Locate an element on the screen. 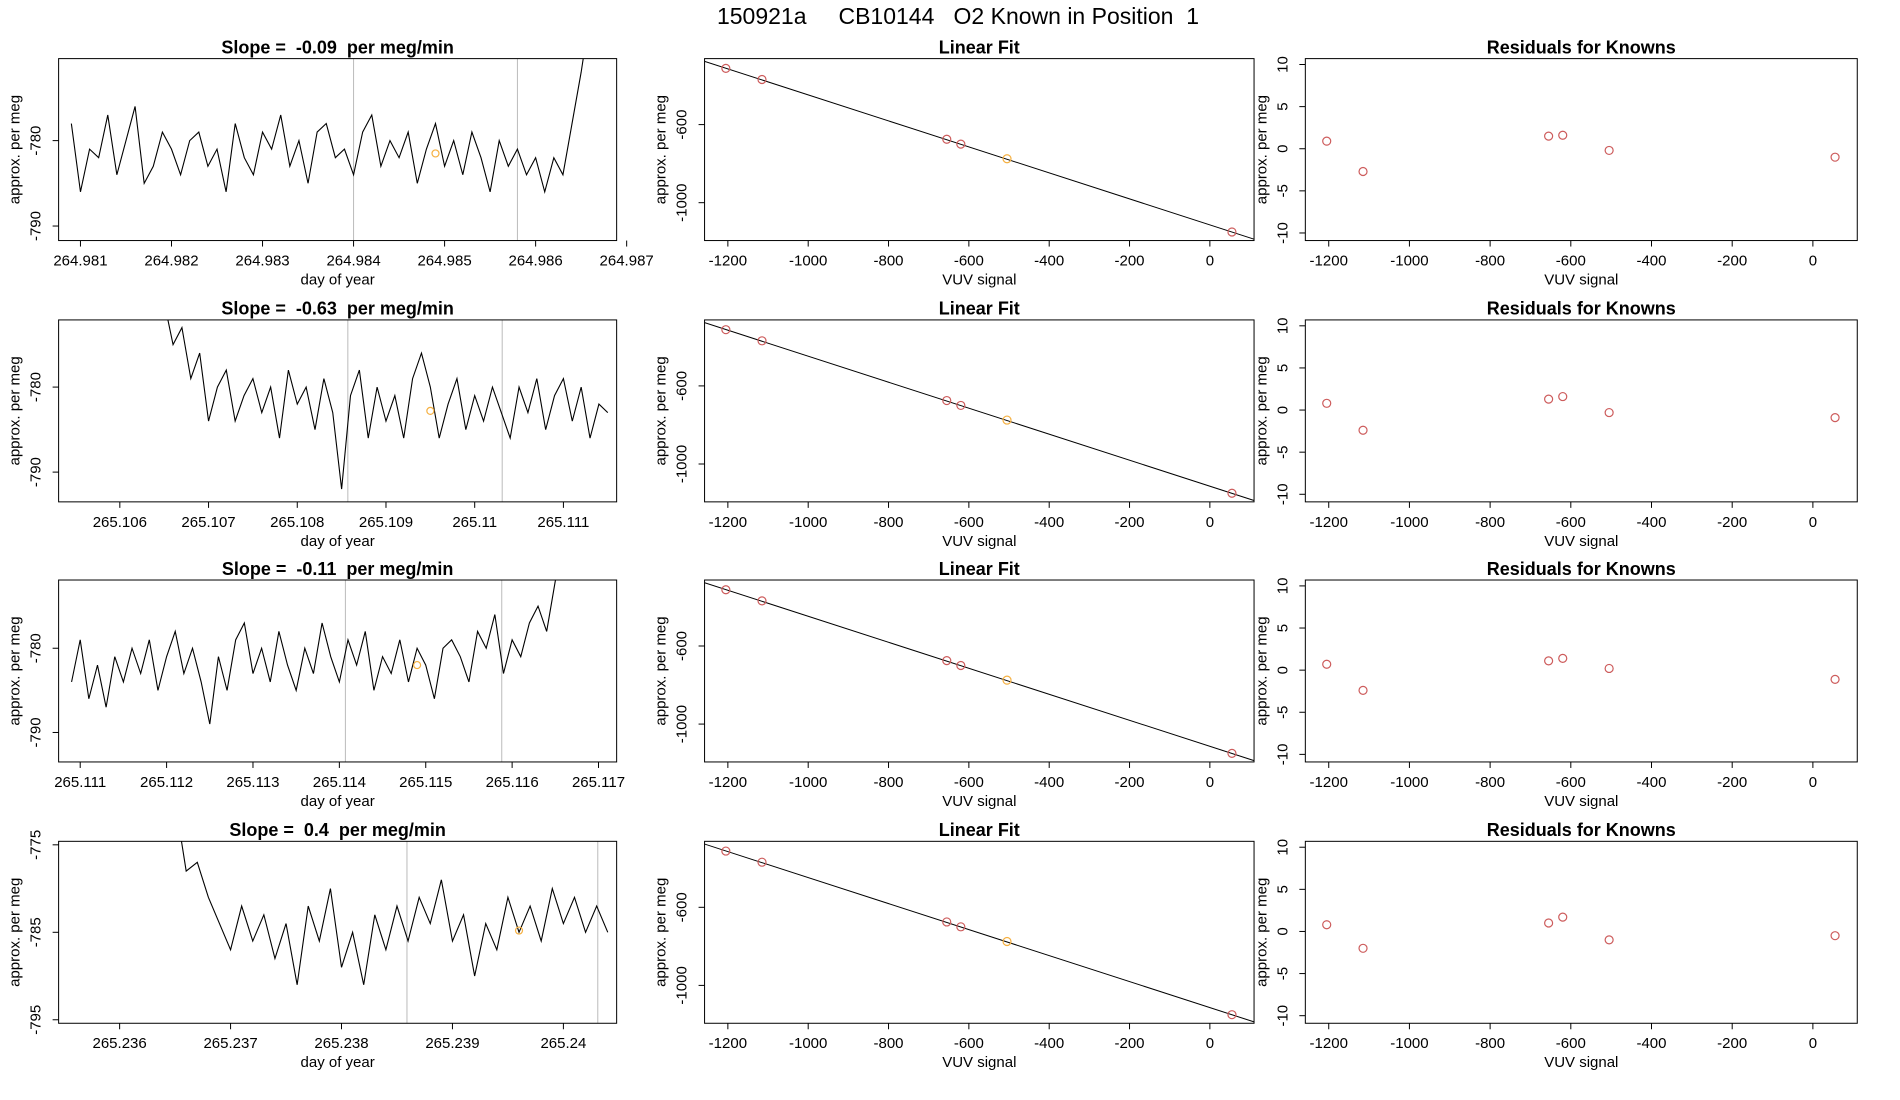 This screenshot has width=1900, height=1100. y-tick-label: -795 is located at coordinates (36, 1020).